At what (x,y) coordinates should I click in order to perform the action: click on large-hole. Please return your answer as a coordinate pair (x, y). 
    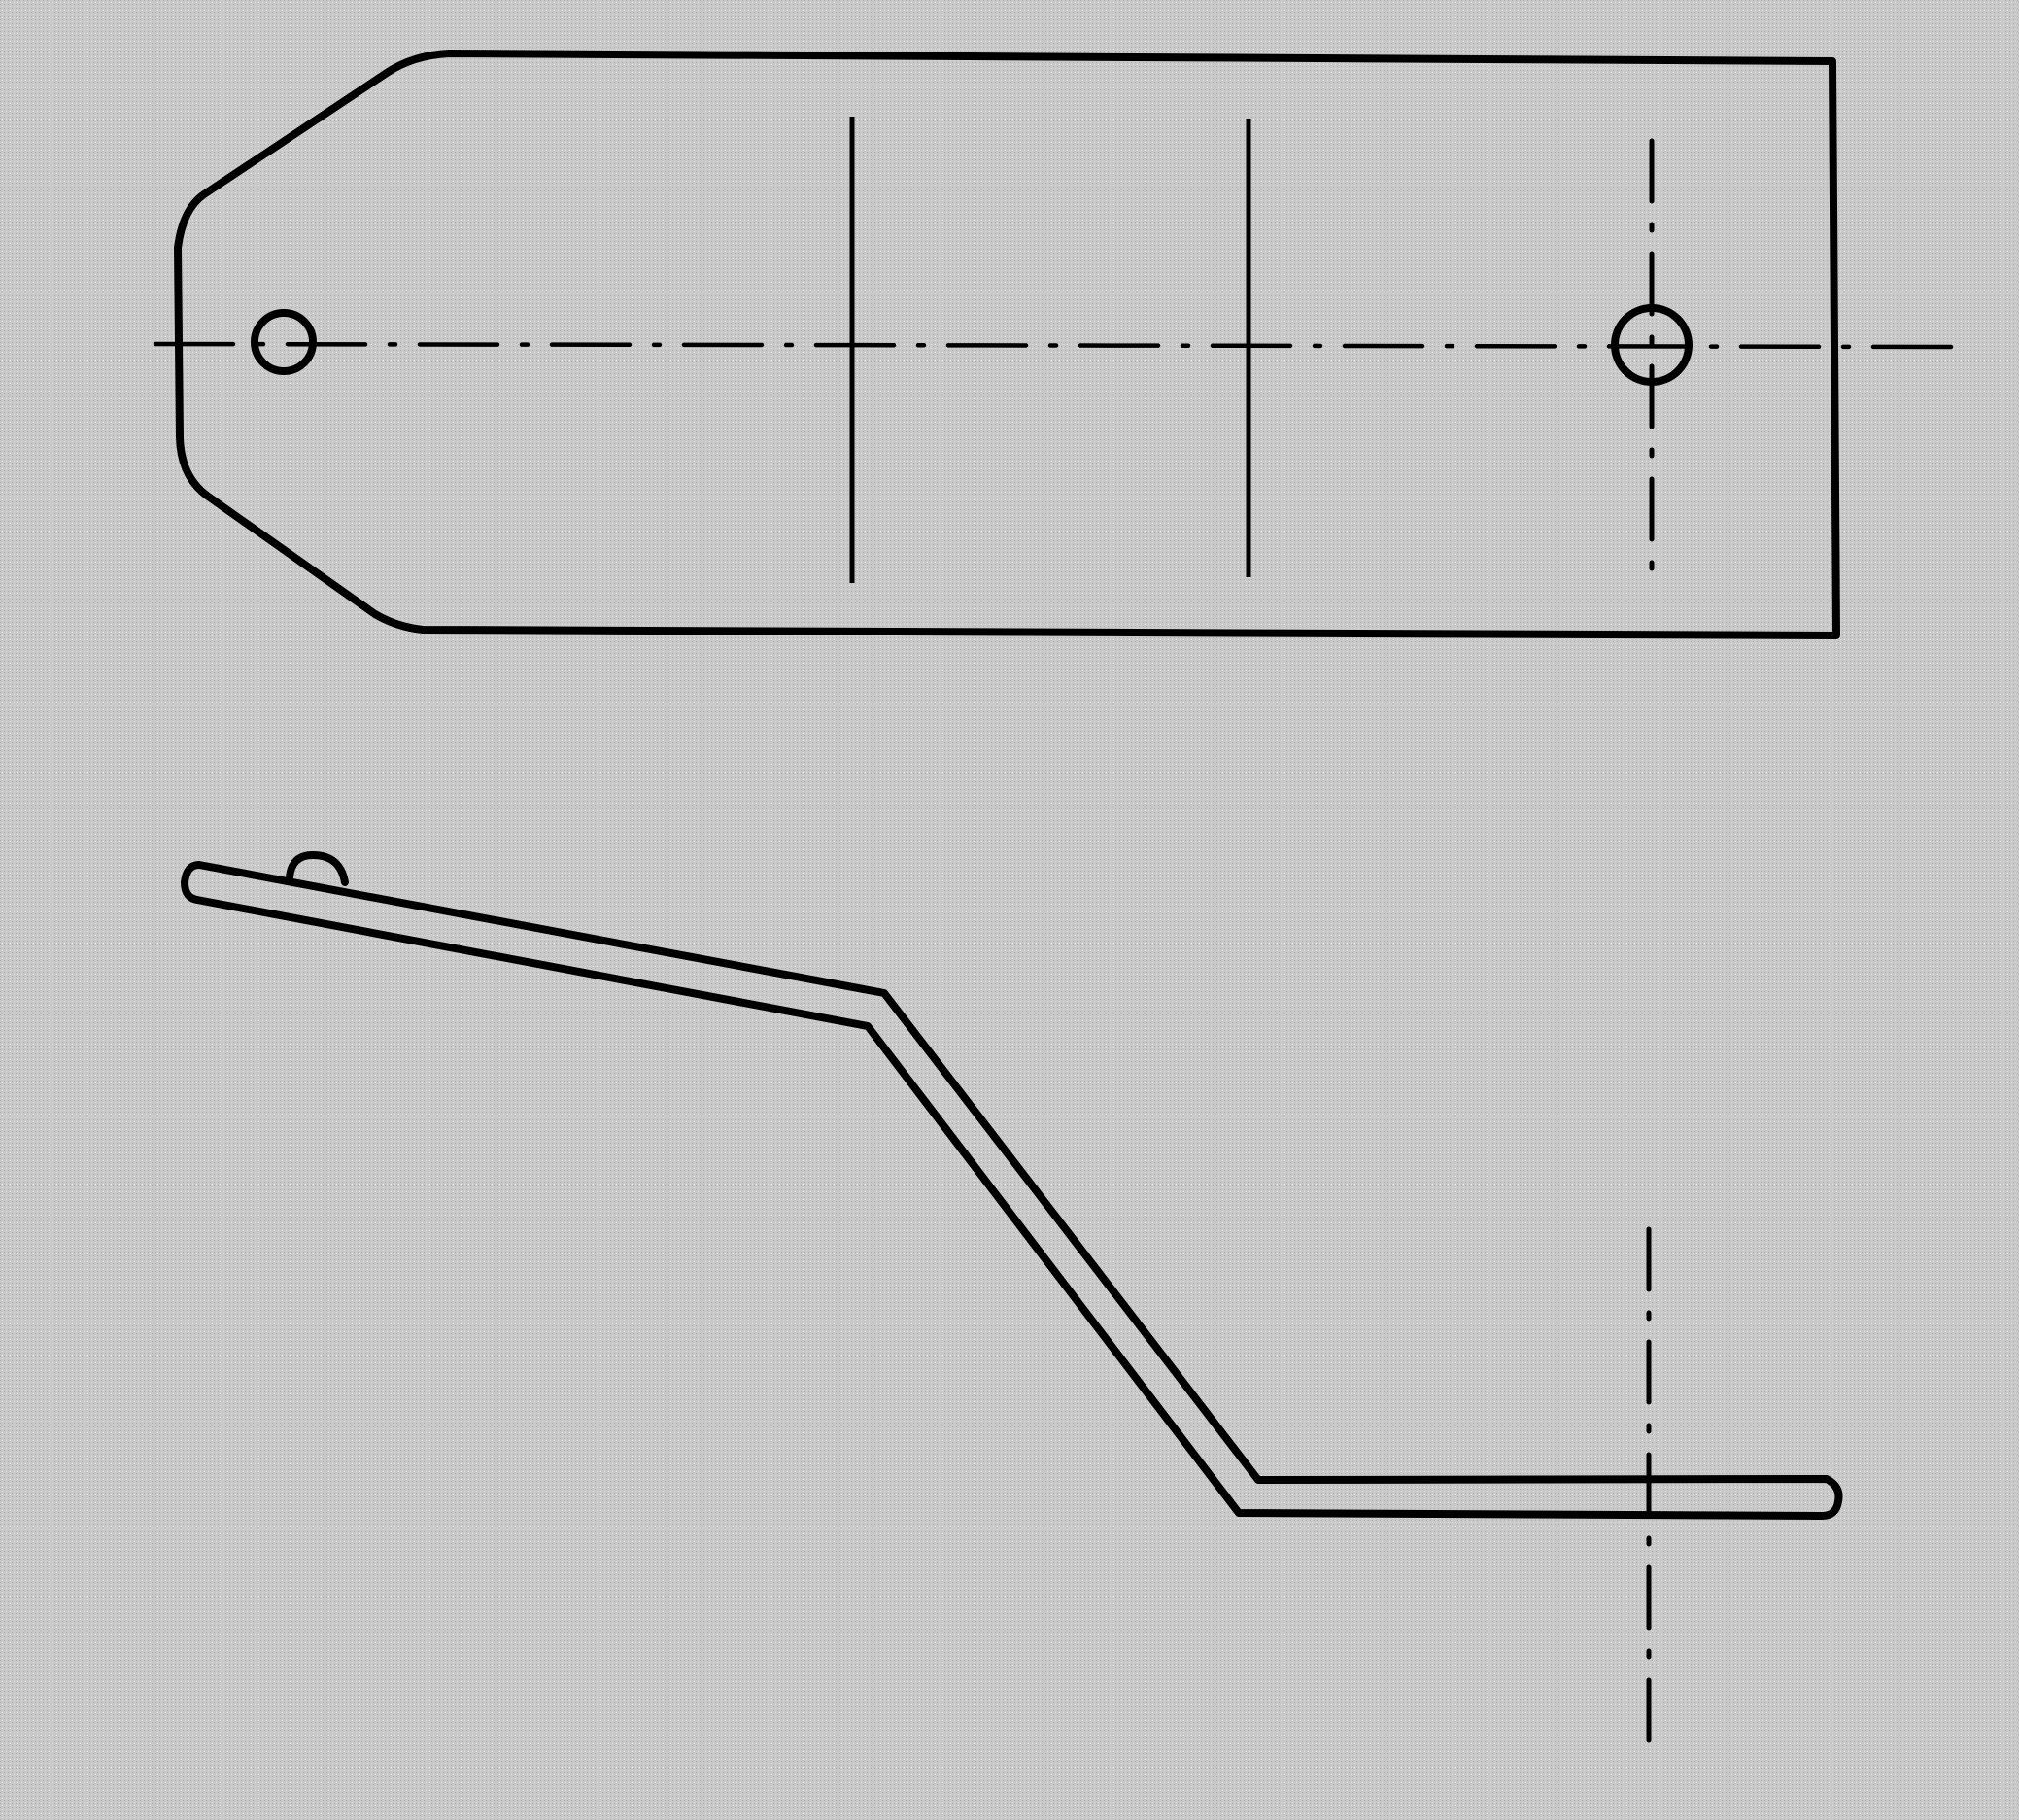
    Looking at the image, I should click on (1652, 345).